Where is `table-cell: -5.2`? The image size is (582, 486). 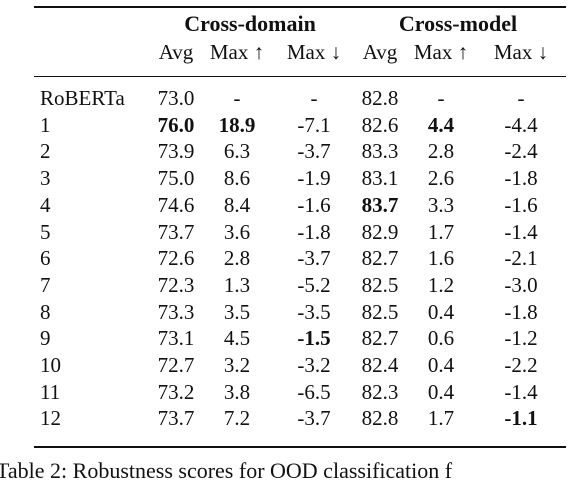
table-cell: -5.2 is located at coordinates (314, 284).